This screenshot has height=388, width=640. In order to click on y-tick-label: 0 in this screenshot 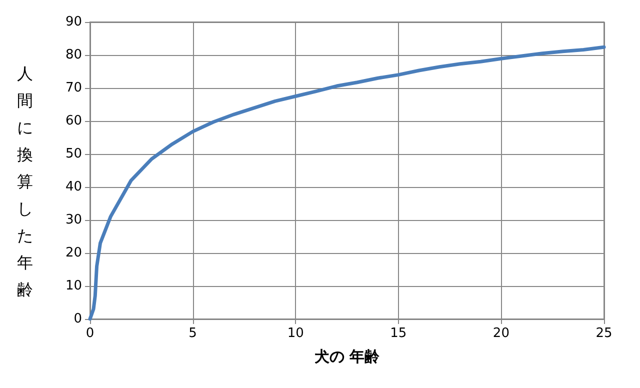, I will do `click(78, 319)`.